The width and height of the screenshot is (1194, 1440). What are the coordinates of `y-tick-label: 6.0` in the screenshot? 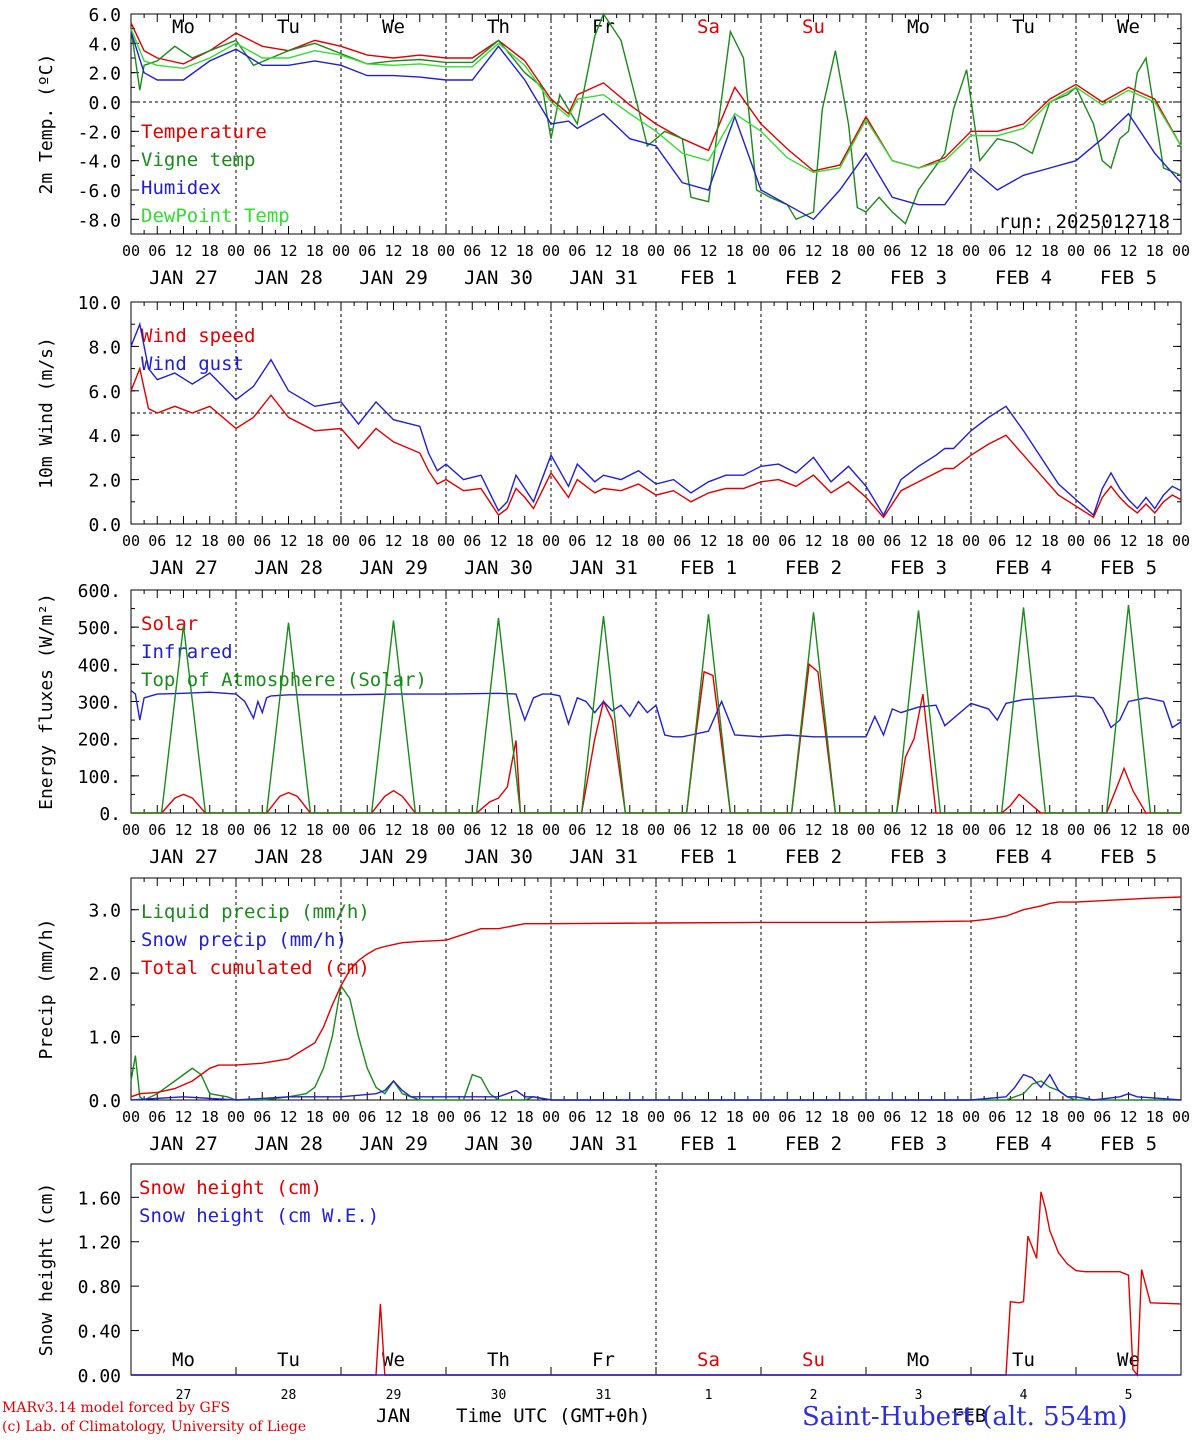 It's located at (104, 392).